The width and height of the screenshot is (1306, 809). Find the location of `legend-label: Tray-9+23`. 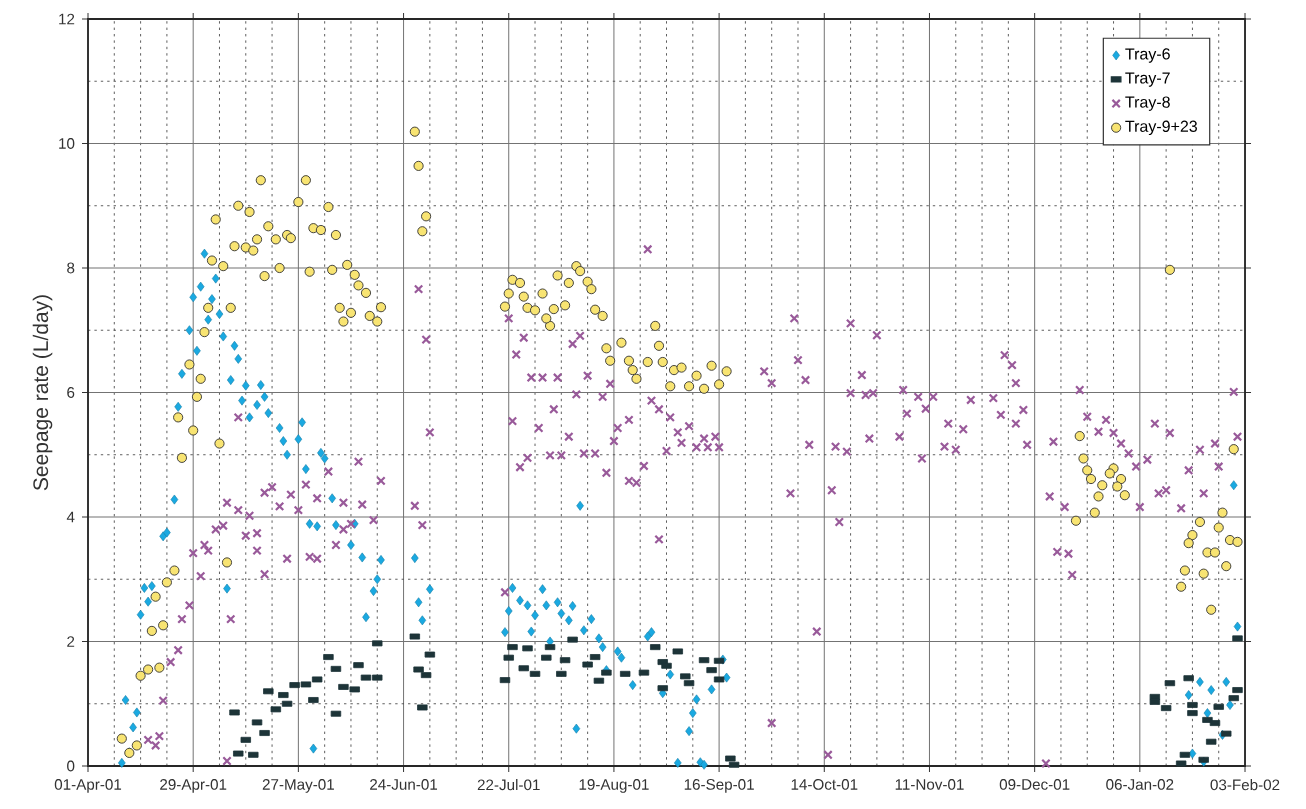

legend-label: Tray-9+23 is located at coordinates (1161, 128).